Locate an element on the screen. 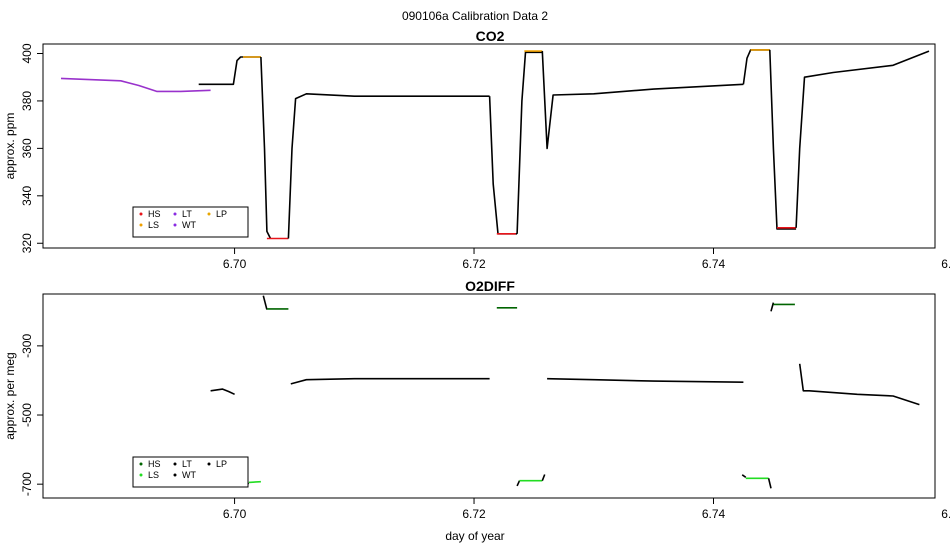  o2diff-x-tick-label: 6.72 is located at coordinates (474, 514).